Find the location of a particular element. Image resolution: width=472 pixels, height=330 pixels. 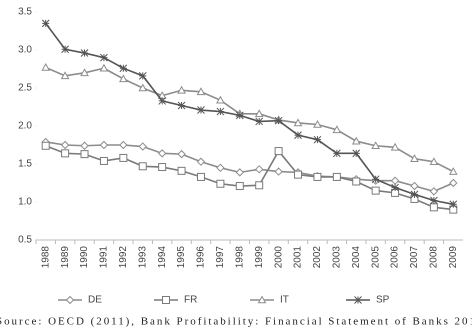

series-line is located at coordinates (249, 167).